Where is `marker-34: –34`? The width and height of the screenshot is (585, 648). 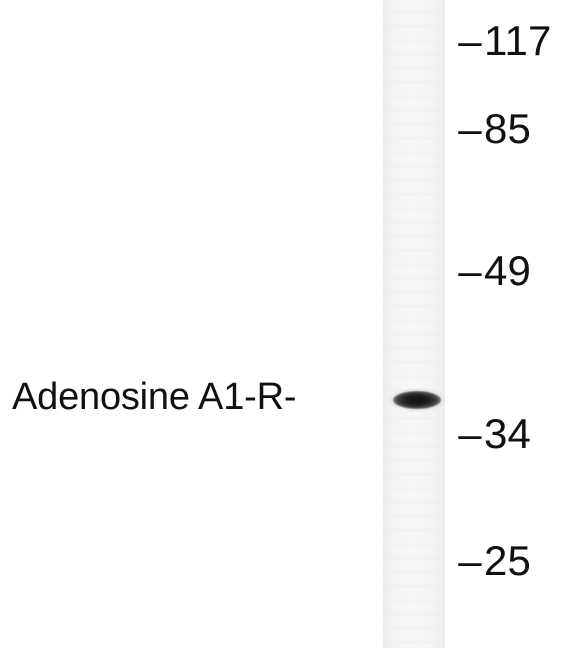
marker-34: –34 is located at coordinates (493, 434).